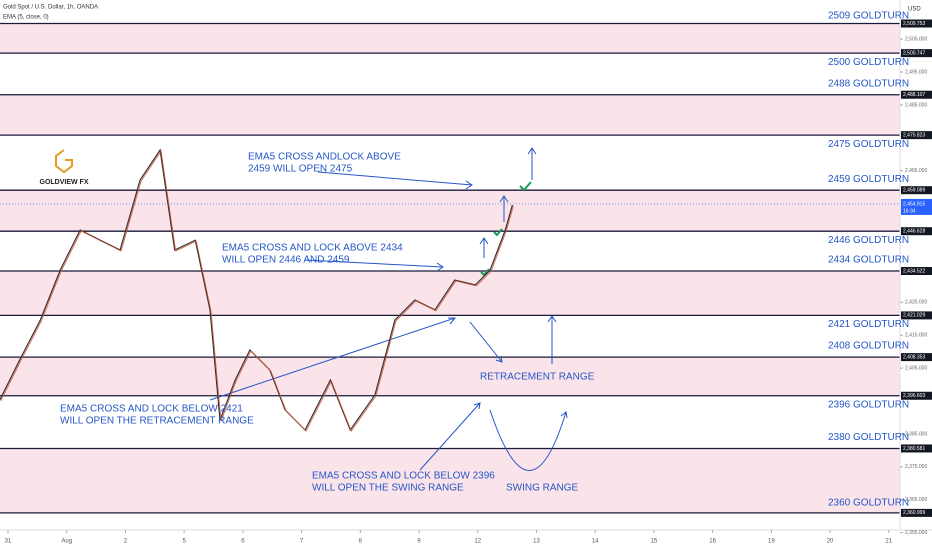  What do you see at coordinates (126, 542) in the screenshot?
I see `x-tick-label: 2` at bounding box center [126, 542].